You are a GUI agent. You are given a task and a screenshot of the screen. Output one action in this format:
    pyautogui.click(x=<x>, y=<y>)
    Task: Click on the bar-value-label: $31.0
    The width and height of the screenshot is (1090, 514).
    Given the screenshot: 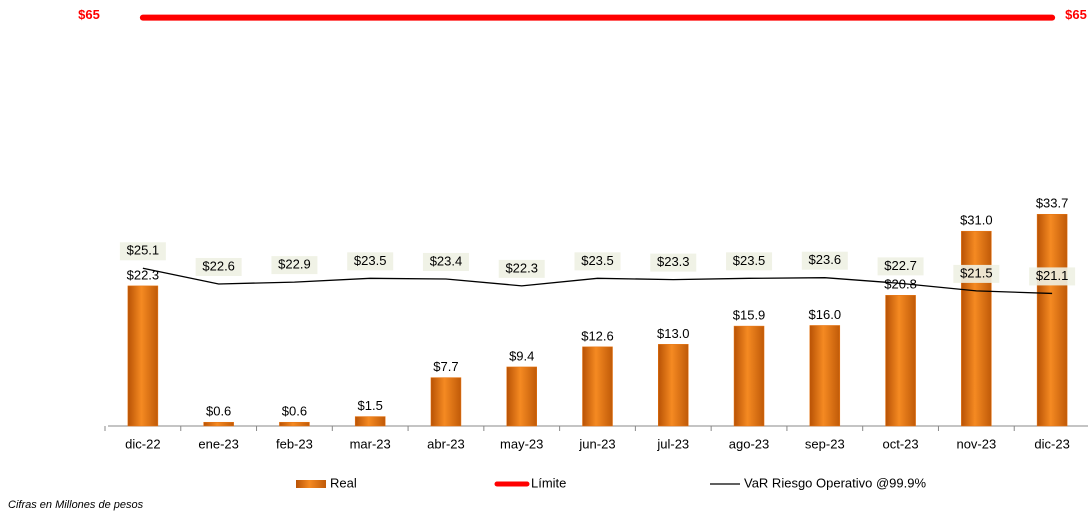 What is the action you would take?
    pyautogui.click(x=976, y=220)
    